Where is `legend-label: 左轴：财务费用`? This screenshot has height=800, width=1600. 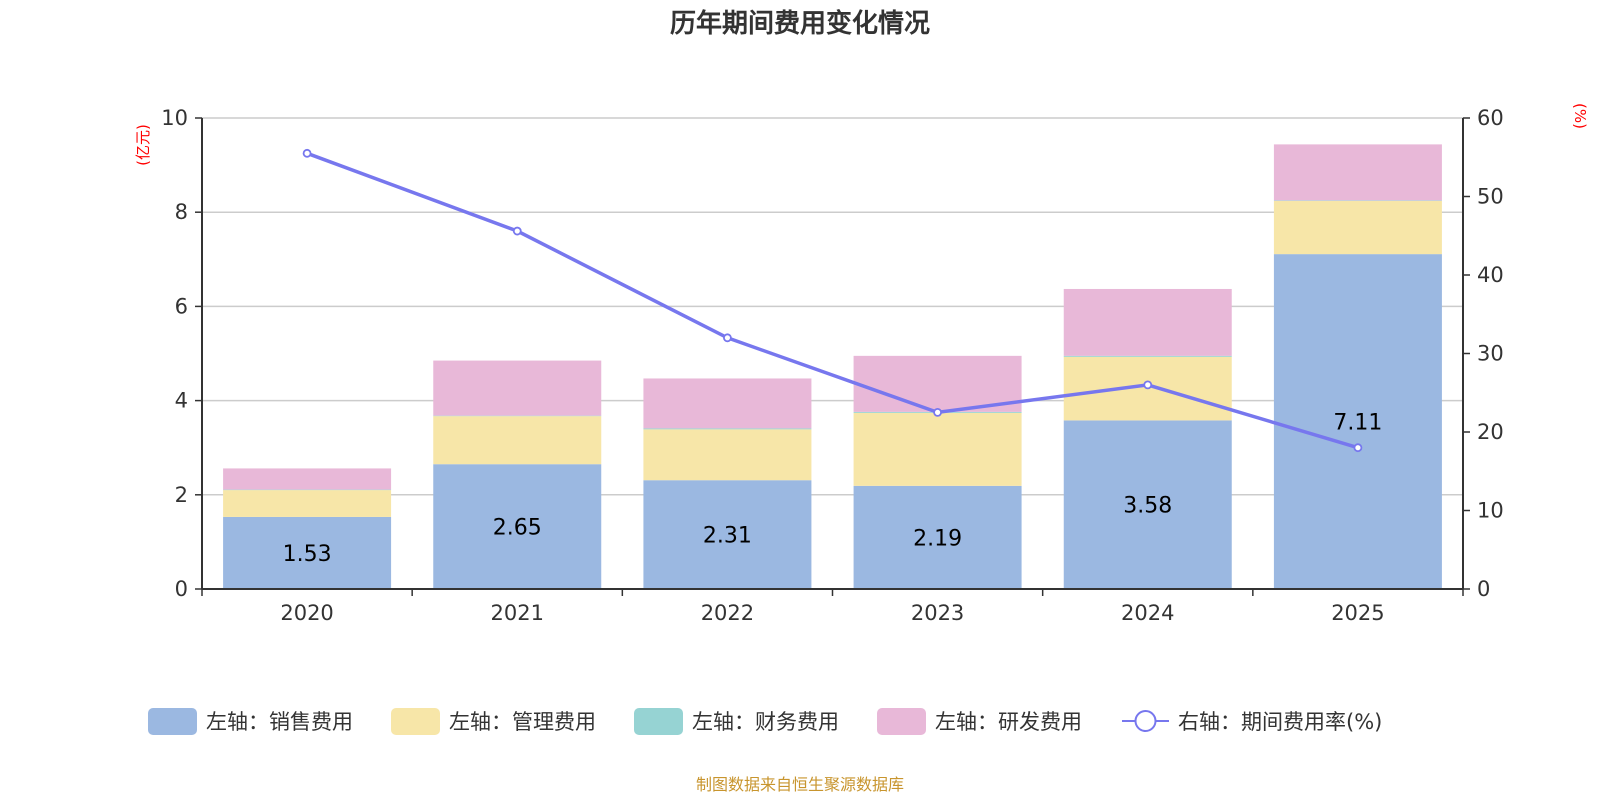
legend-label: 左轴：财务费用 is located at coordinates (765, 722).